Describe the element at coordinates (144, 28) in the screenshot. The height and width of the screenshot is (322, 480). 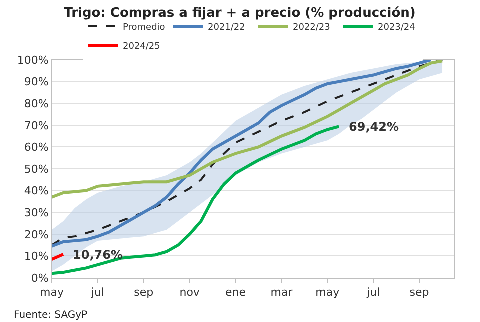
I see `legend-label: Promedio` at that location.